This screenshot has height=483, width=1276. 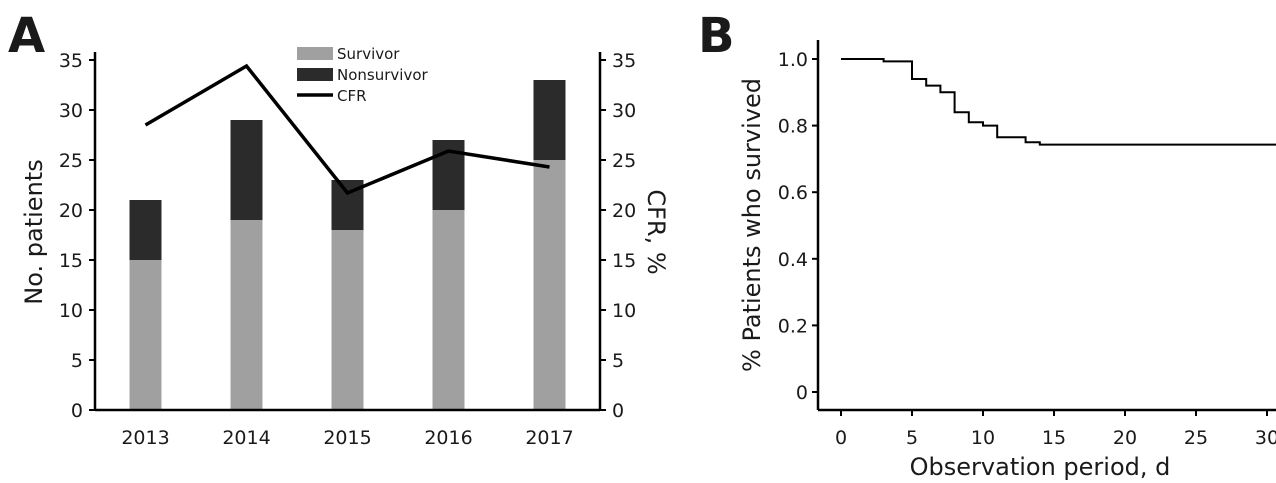 I want to click on y-tick-label-right: 10, so click(x=624, y=311).